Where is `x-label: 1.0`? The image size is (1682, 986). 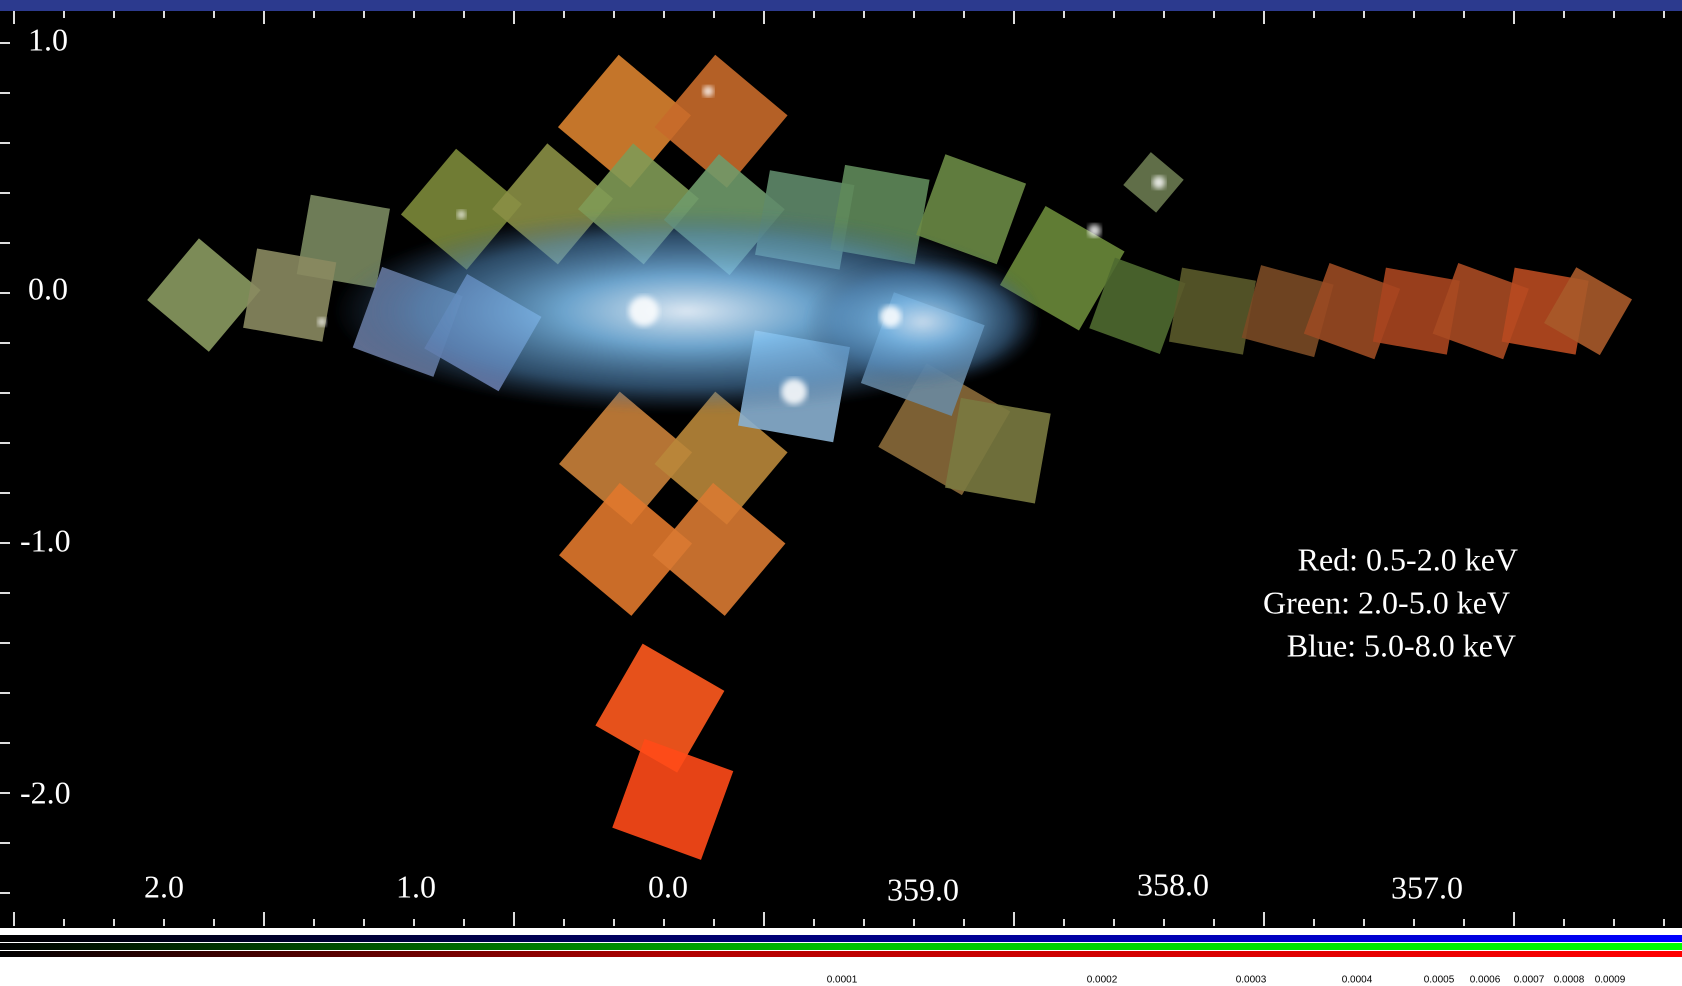 x-label: 1.0 is located at coordinates (416, 886).